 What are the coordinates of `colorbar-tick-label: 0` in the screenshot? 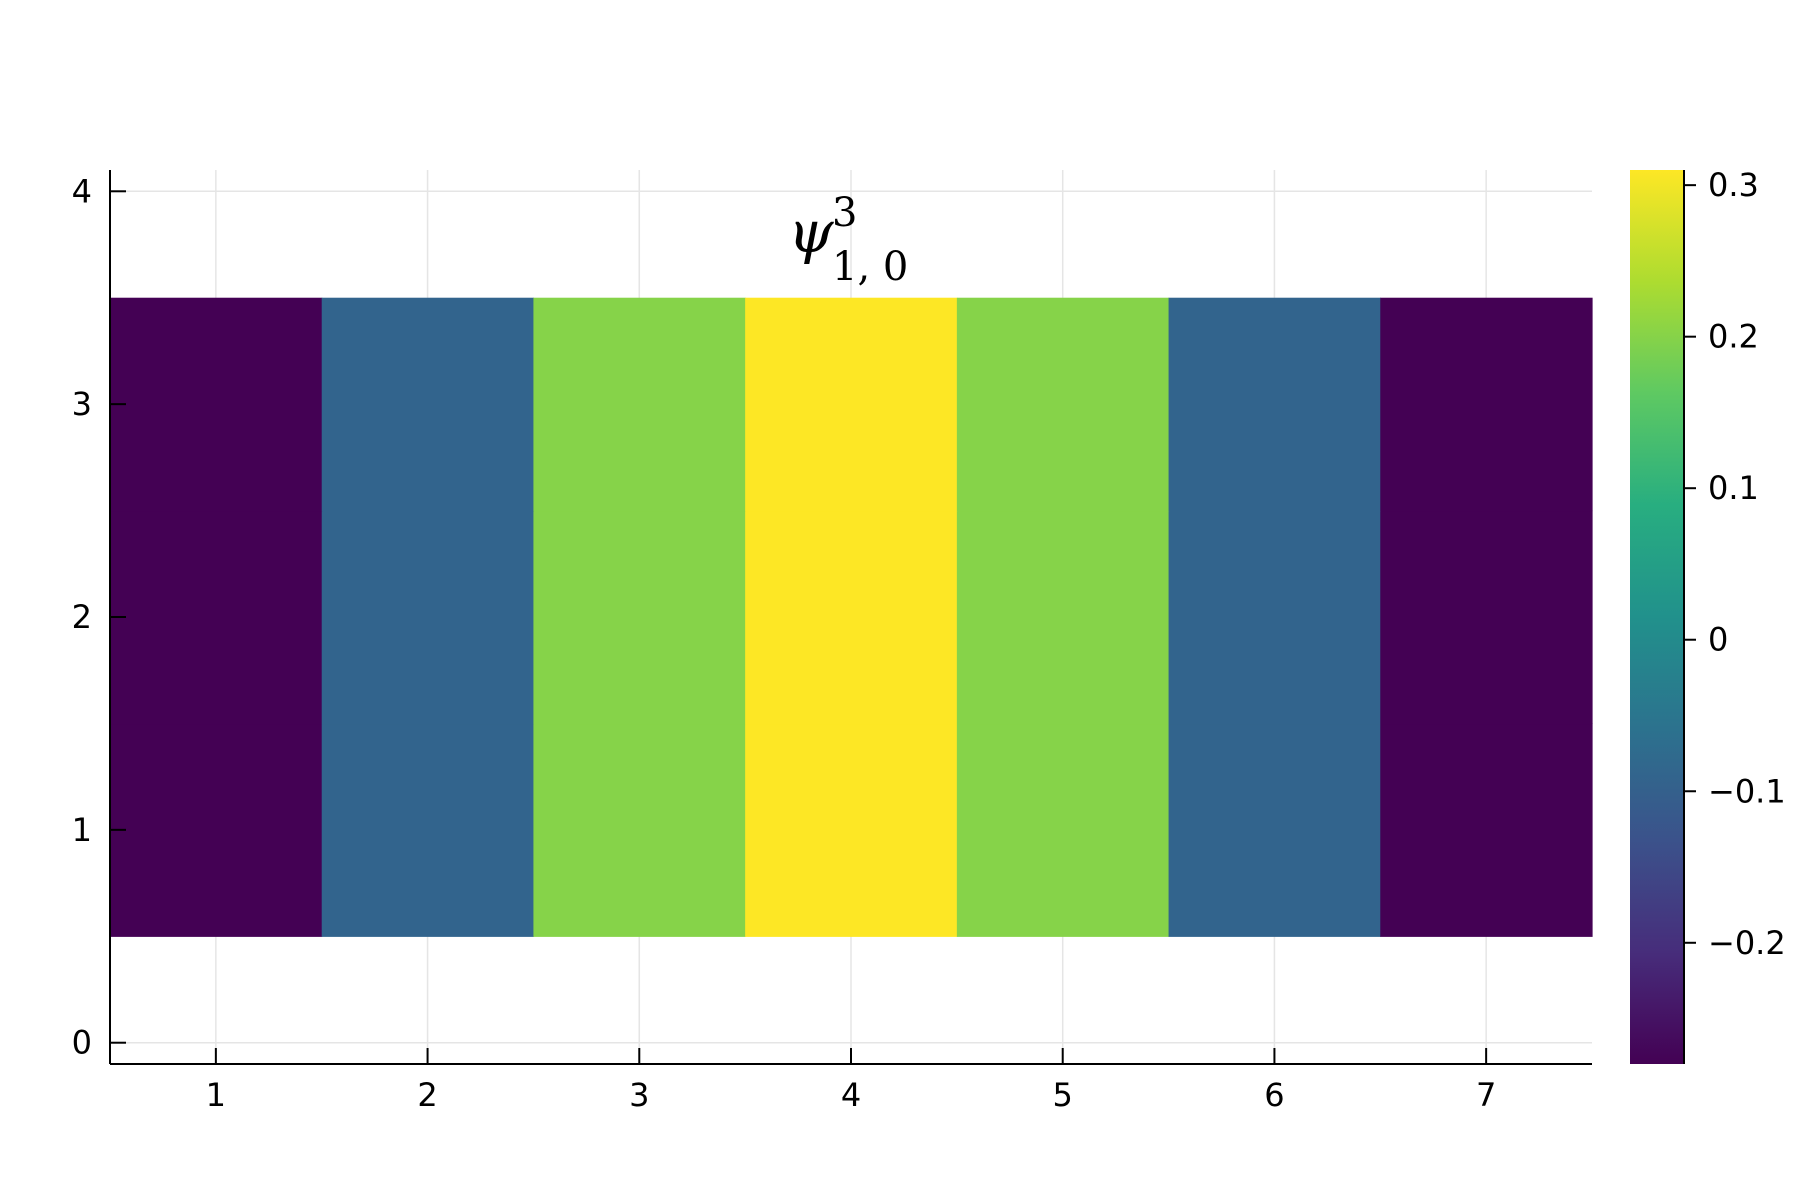 It's located at (1718, 640).